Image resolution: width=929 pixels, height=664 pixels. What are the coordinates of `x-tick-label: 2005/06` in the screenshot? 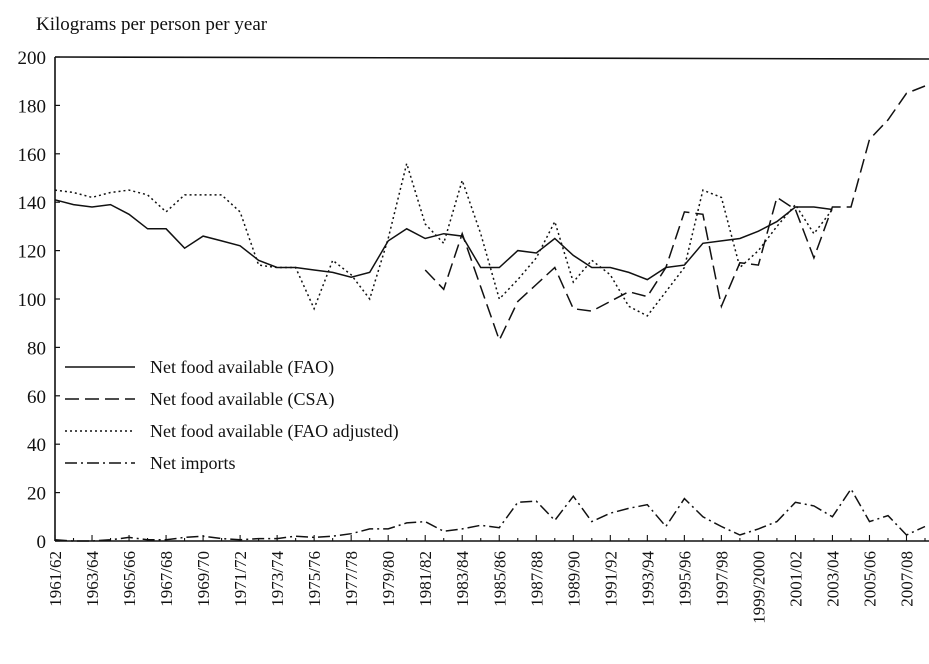 It's located at (869, 579).